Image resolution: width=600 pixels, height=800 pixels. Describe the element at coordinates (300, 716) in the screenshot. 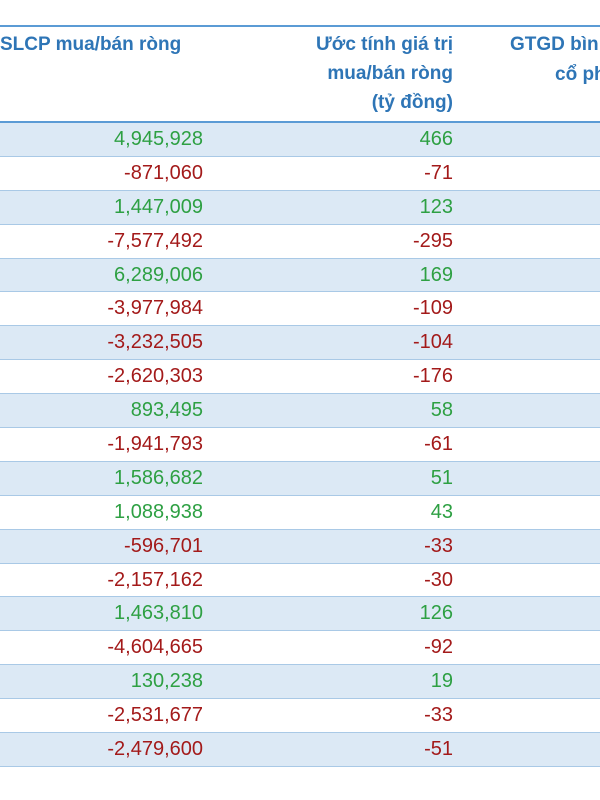

I see `table-row: -2,531,677 -33` at that location.